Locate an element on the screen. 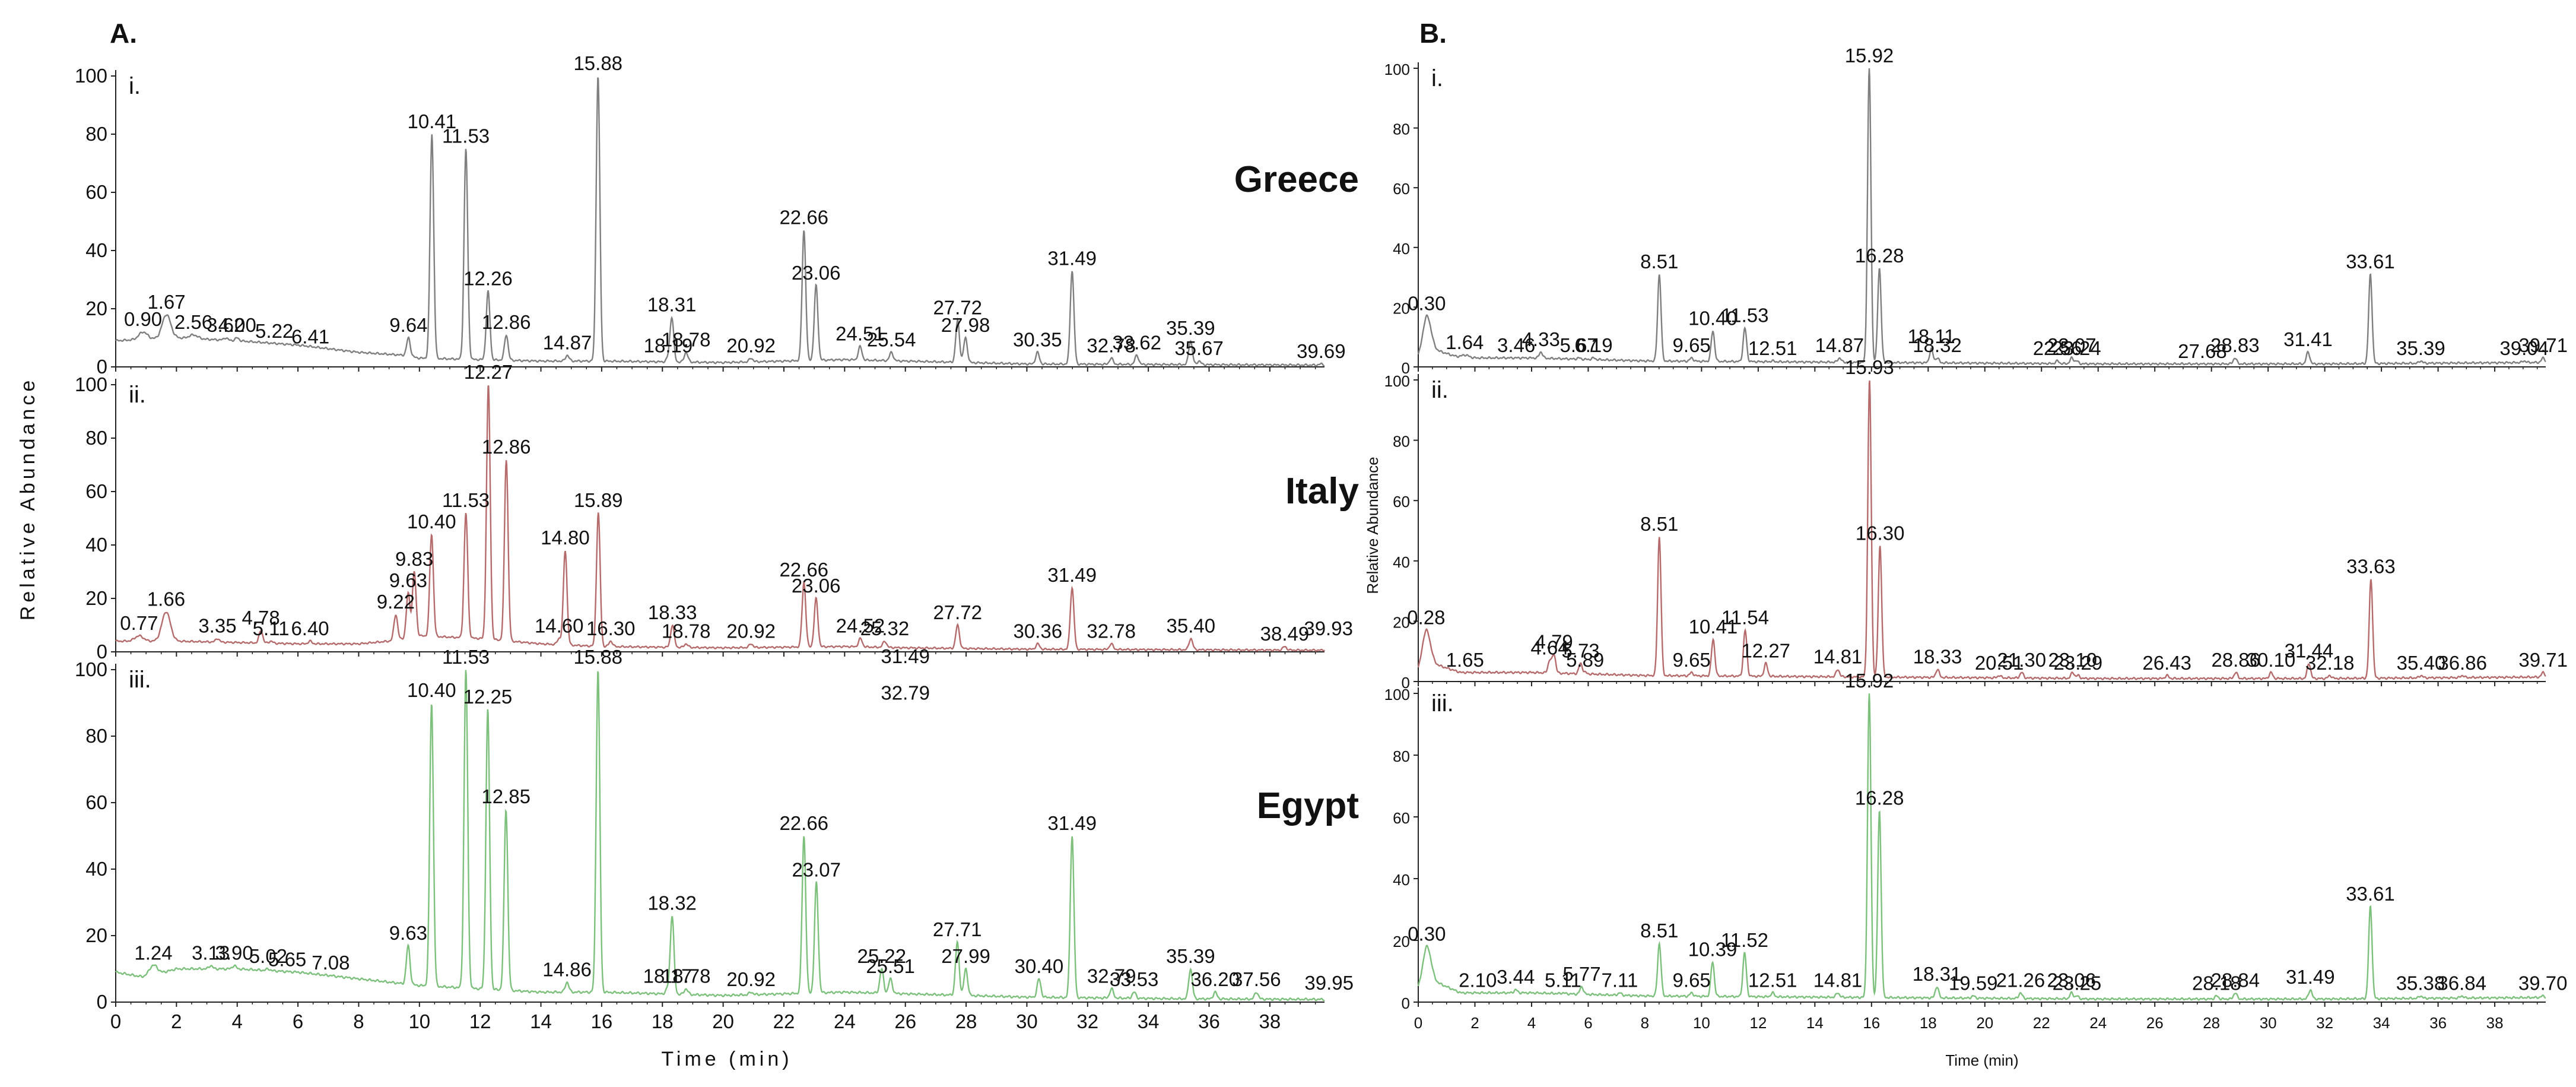 This screenshot has width=2576, height=1087. x-tick-label: 20 is located at coordinates (1984, 1023).